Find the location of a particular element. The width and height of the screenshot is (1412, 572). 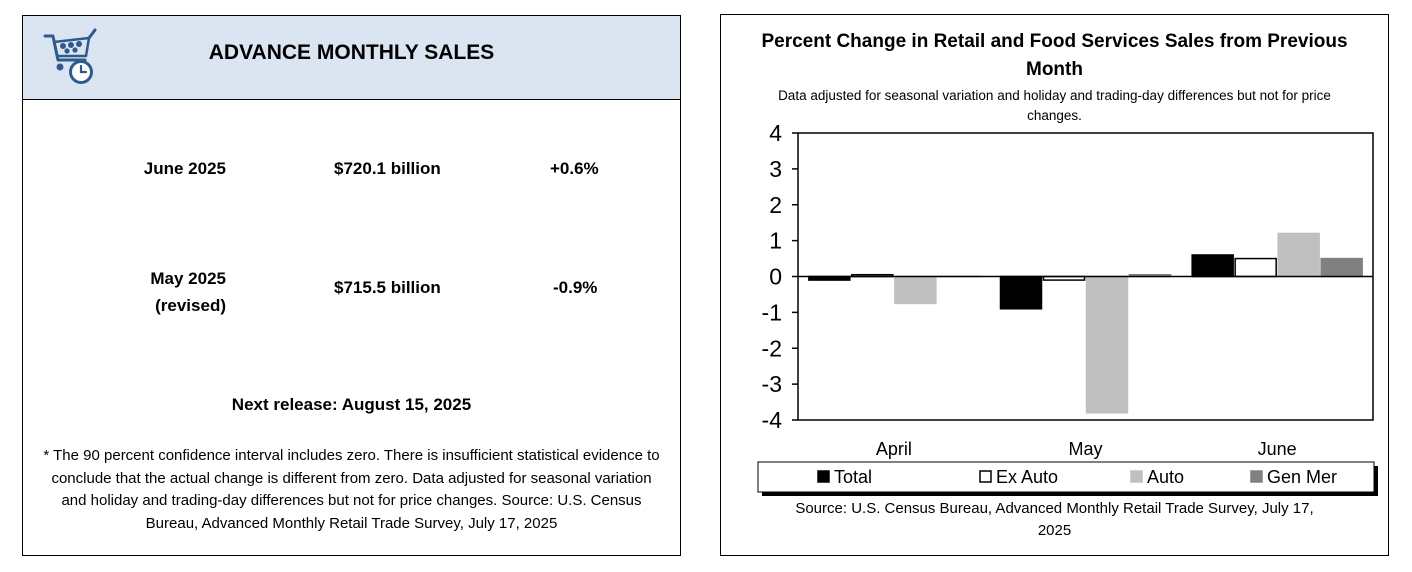

row-may-label: May 2025 (revised) is located at coordinates (154, 292).